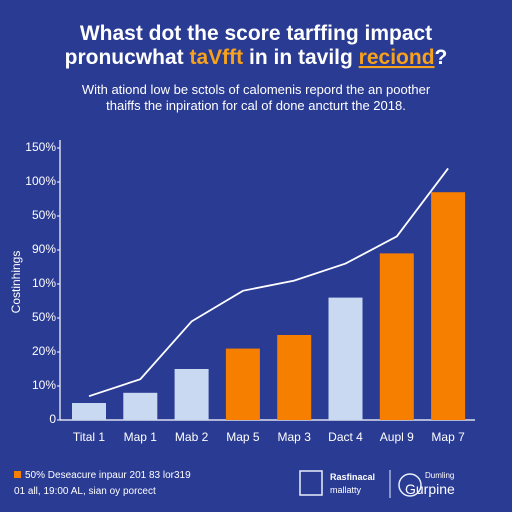 The width and height of the screenshot is (512, 512). What do you see at coordinates (141, 437) in the screenshot?
I see `x-tick-label: Map 1` at bounding box center [141, 437].